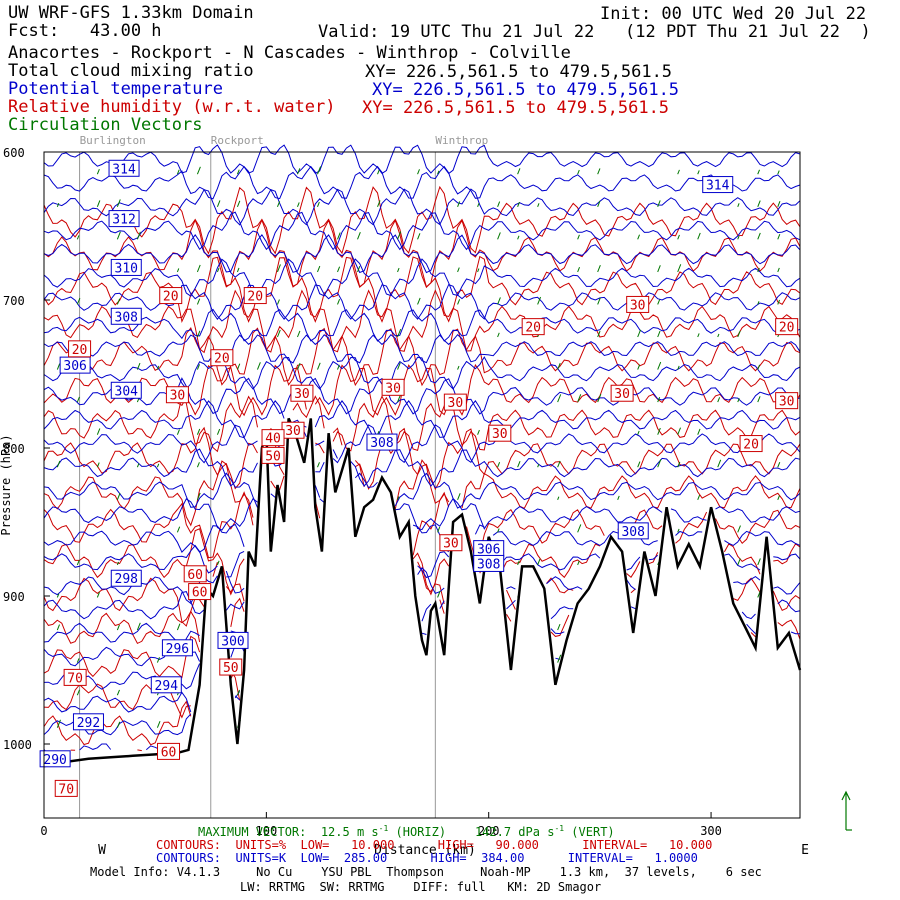  Describe the element at coordinates (711, 831) in the screenshot. I see `x-tick-label: 300` at that location.